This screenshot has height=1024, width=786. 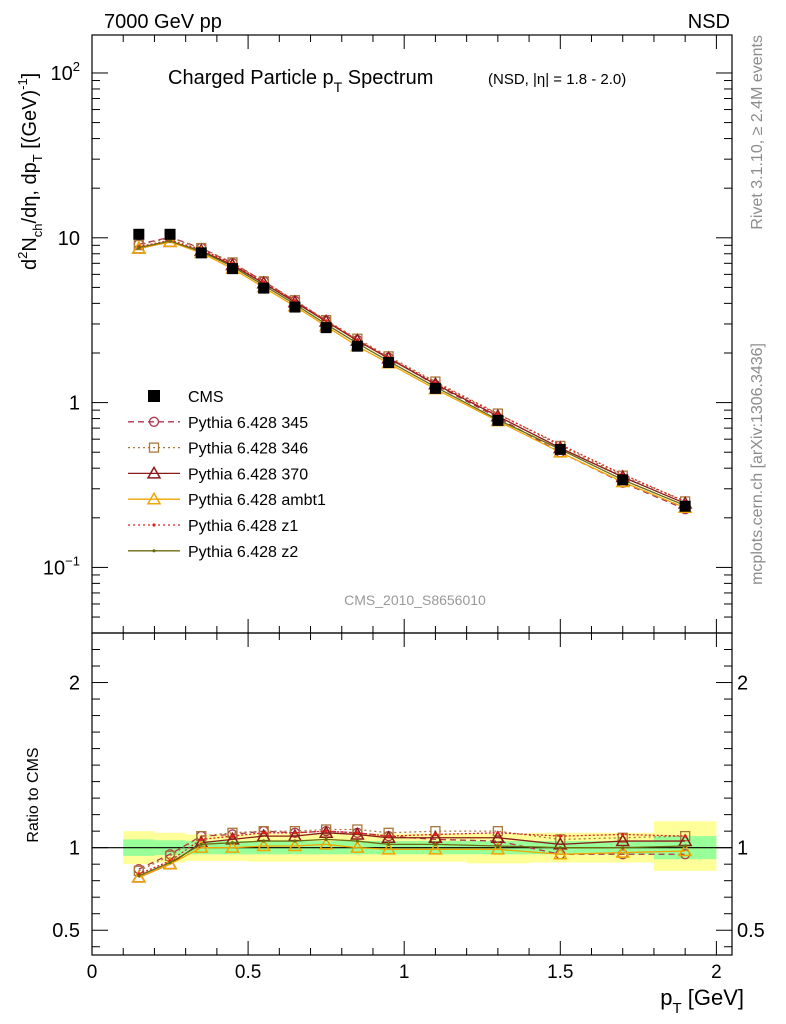 What do you see at coordinates (154, 551) in the screenshot?
I see `legend-marker-pythia-6428-z2` at bounding box center [154, 551].